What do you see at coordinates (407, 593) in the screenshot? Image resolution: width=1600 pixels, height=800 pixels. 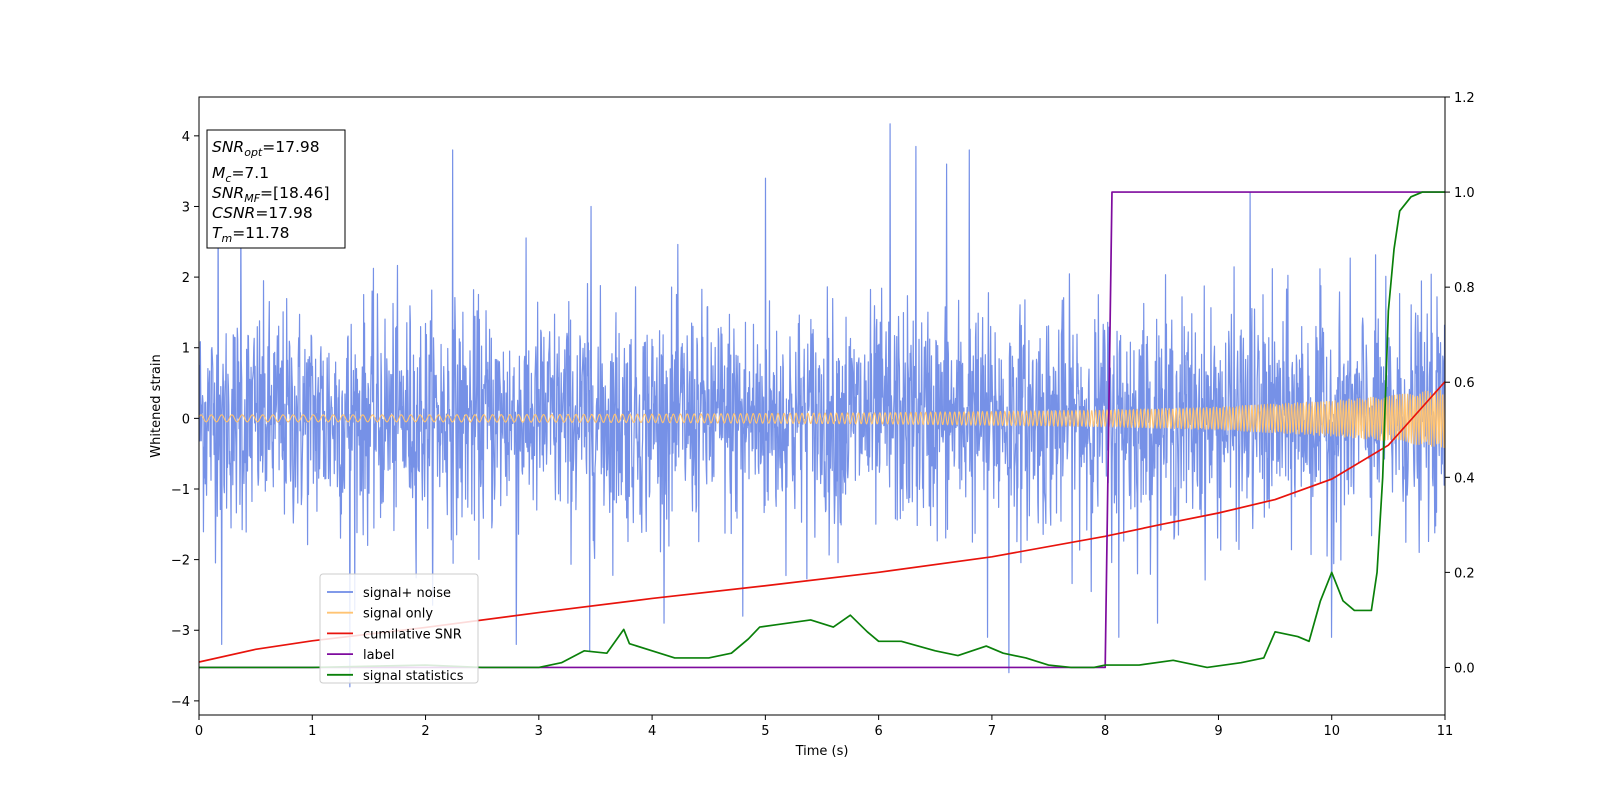 I see `legend-label: signal+ noise` at bounding box center [407, 593].